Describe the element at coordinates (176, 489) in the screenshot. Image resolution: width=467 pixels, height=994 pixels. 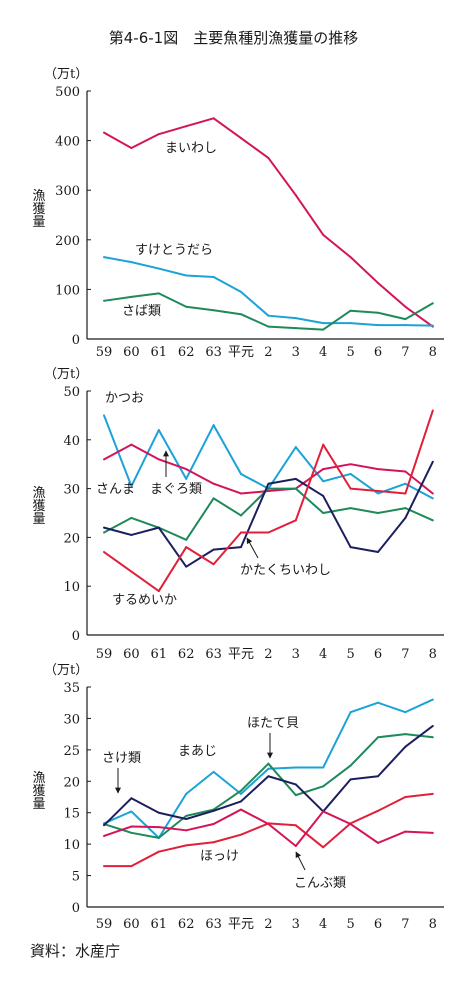
I see `series-label: まぐろ類` at that location.